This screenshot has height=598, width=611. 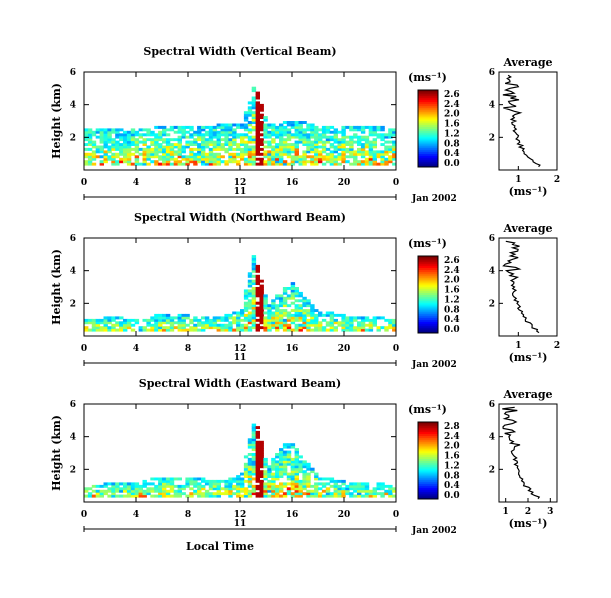 What do you see at coordinates (528, 357) in the screenshot?
I see `average-x-label: (ms⁻¹)` at bounding box center [528, 357].